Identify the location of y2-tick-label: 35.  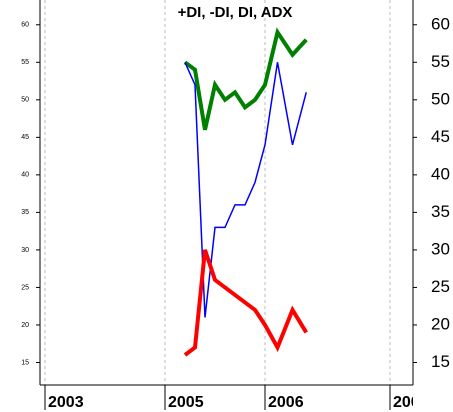
(440, 211).